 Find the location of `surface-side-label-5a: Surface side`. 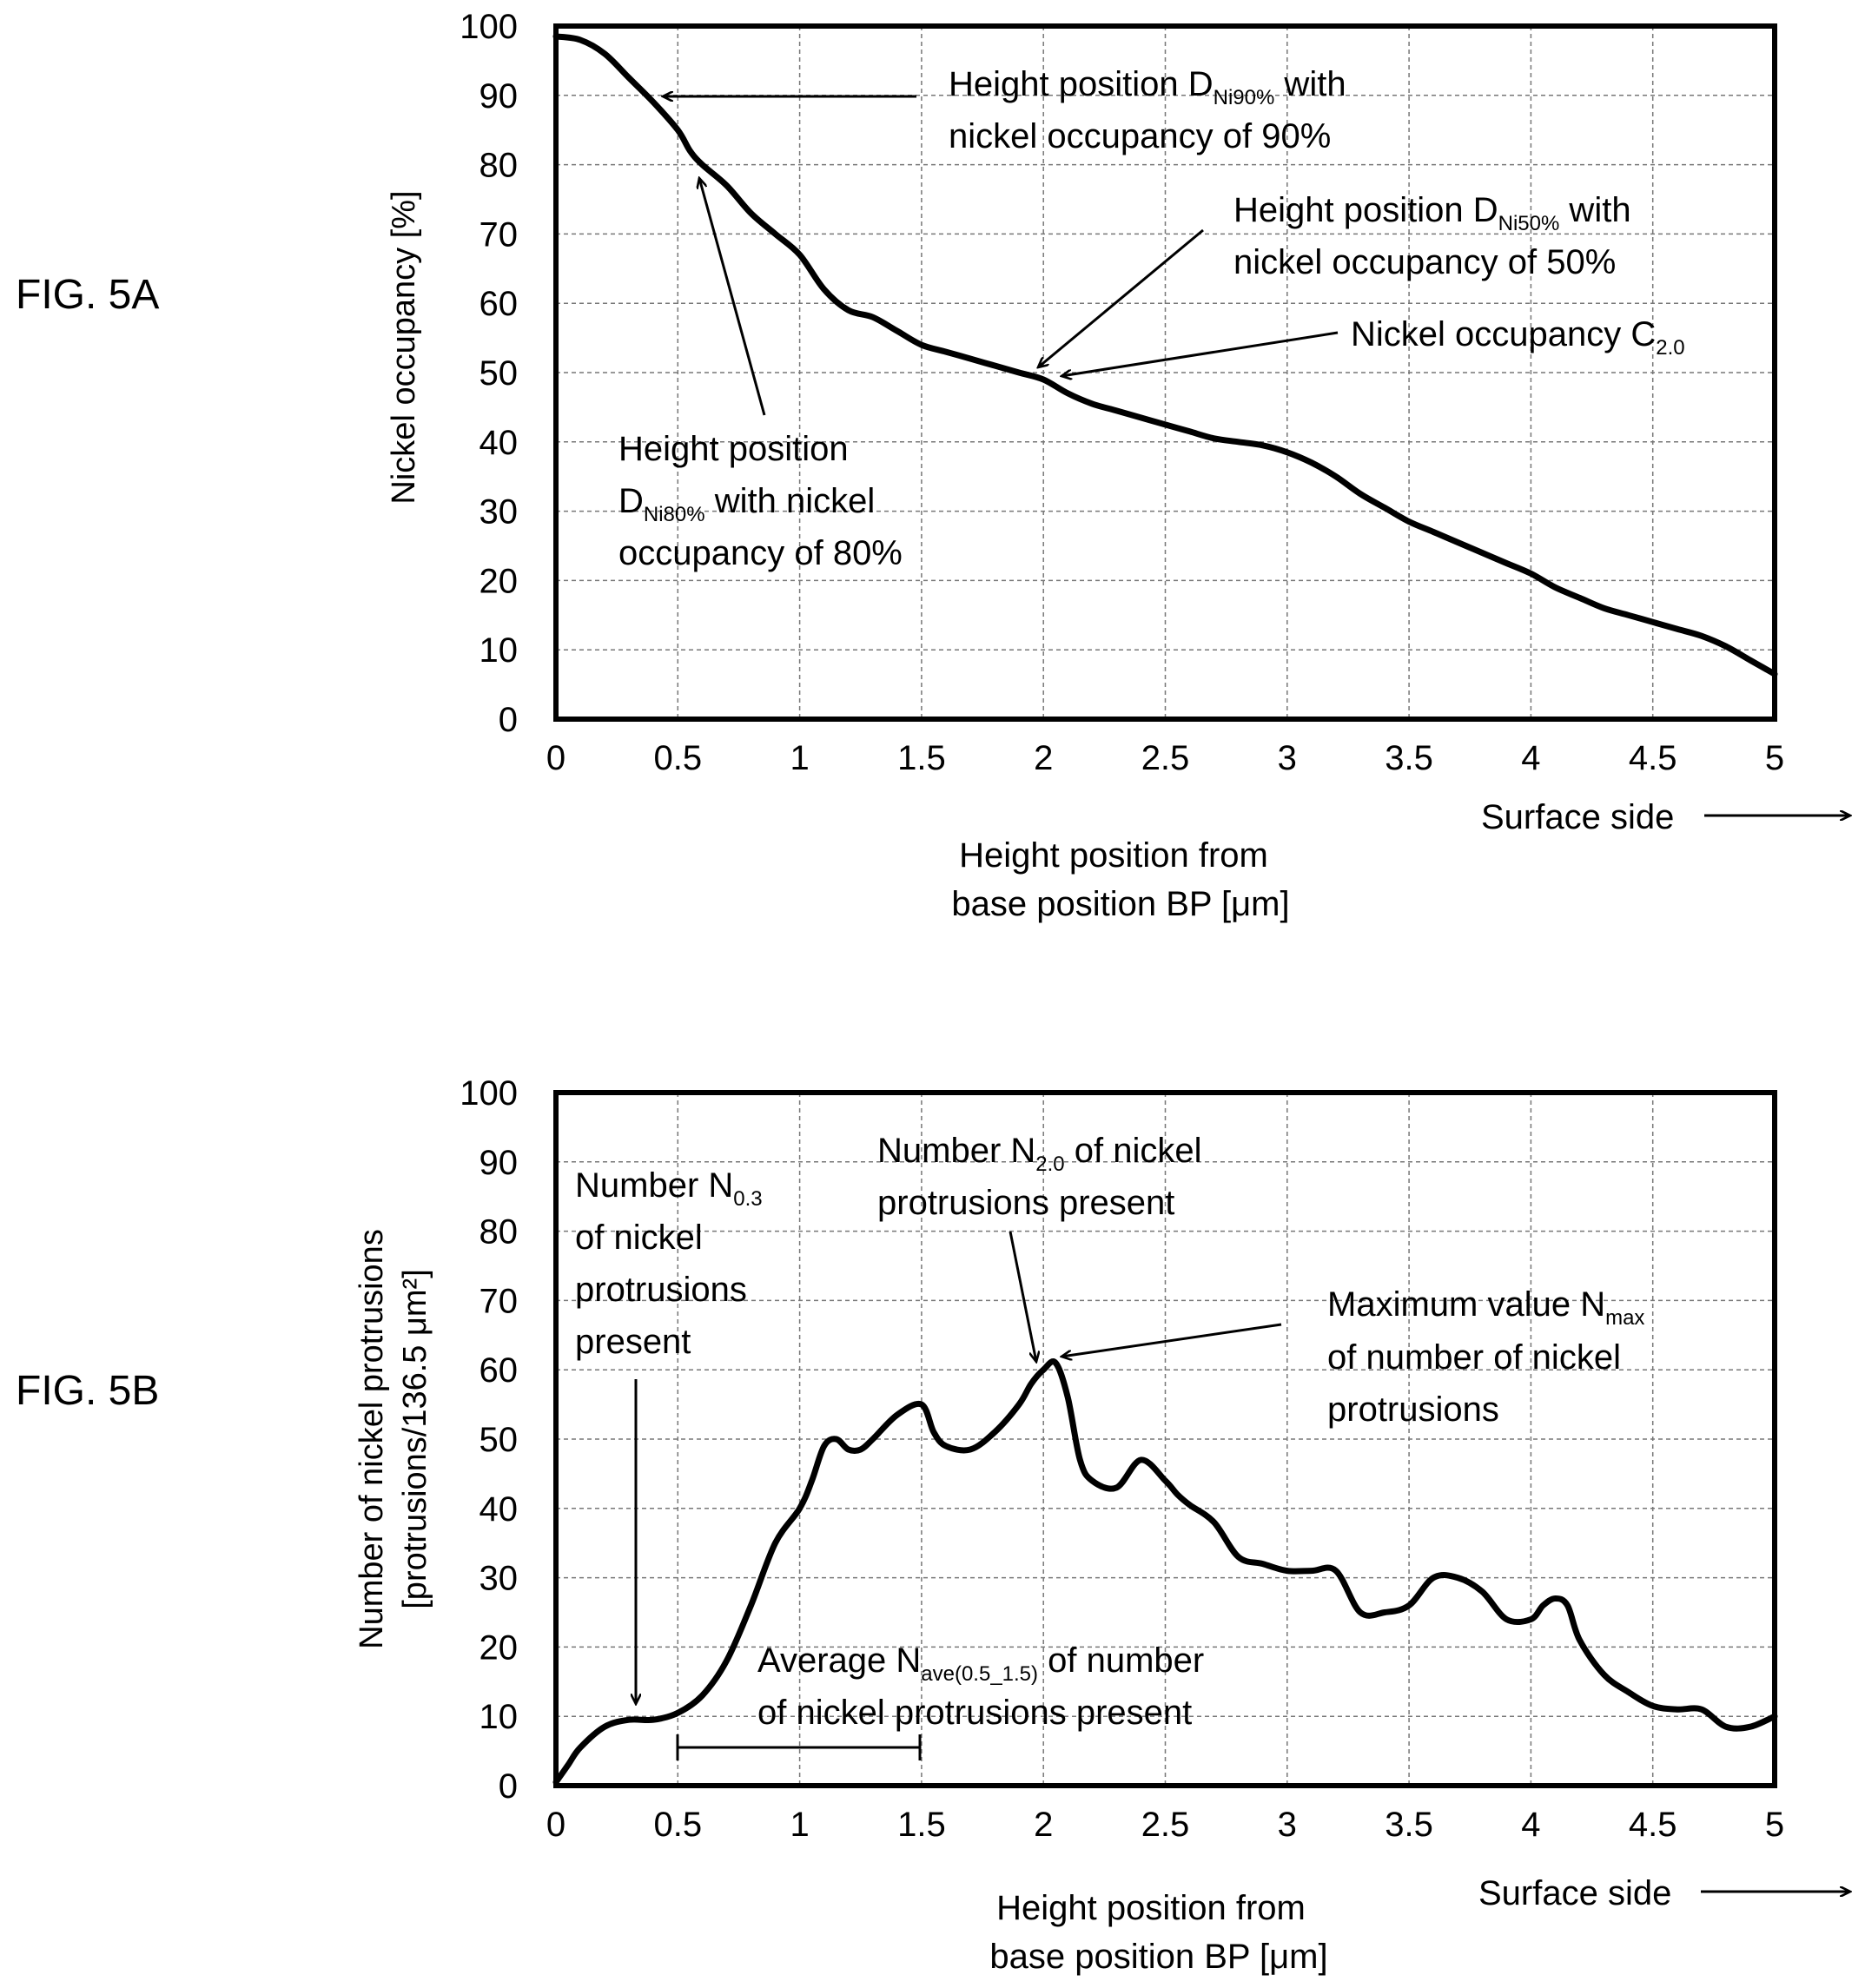

surface-side-label-5a: Surface side is located at coordinates (1577, 817).